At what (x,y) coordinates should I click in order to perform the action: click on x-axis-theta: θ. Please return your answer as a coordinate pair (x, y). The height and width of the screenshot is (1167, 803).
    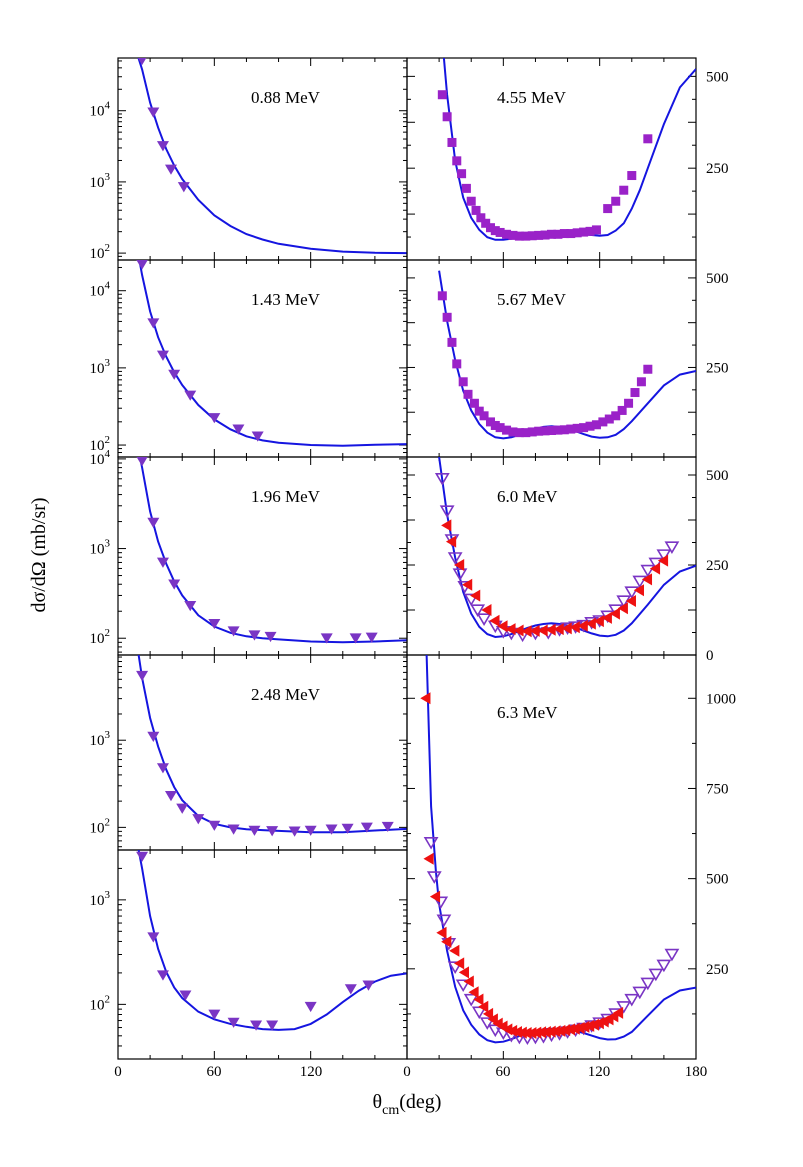
    Looking at the image, I should click on (378, 1102).